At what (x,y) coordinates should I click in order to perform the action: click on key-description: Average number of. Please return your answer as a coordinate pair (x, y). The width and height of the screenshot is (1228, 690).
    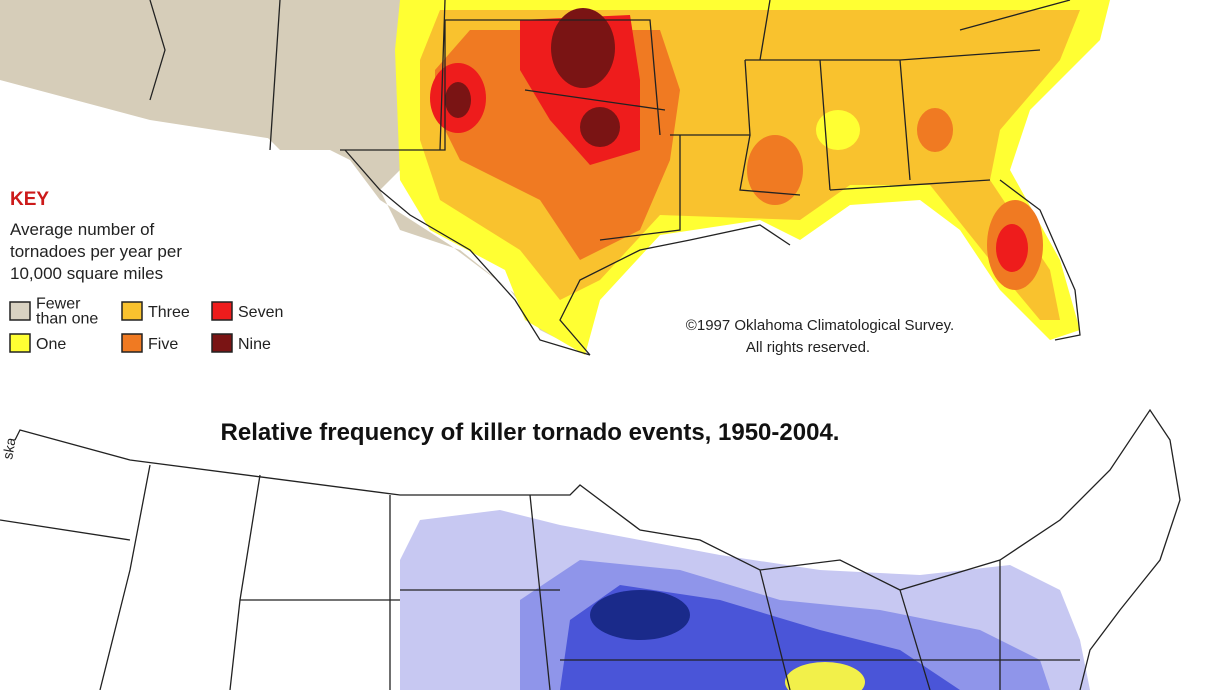
    Looking at the image, I should click on (82, 229).